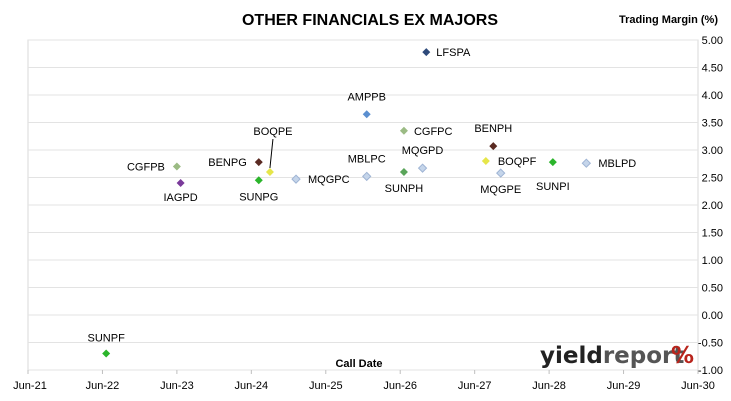 This screenshot has width=731, height=401. Describe the element at coordinates (103, 386) in the screenshot. I see `x-tick-label: Jun-22` at that location.